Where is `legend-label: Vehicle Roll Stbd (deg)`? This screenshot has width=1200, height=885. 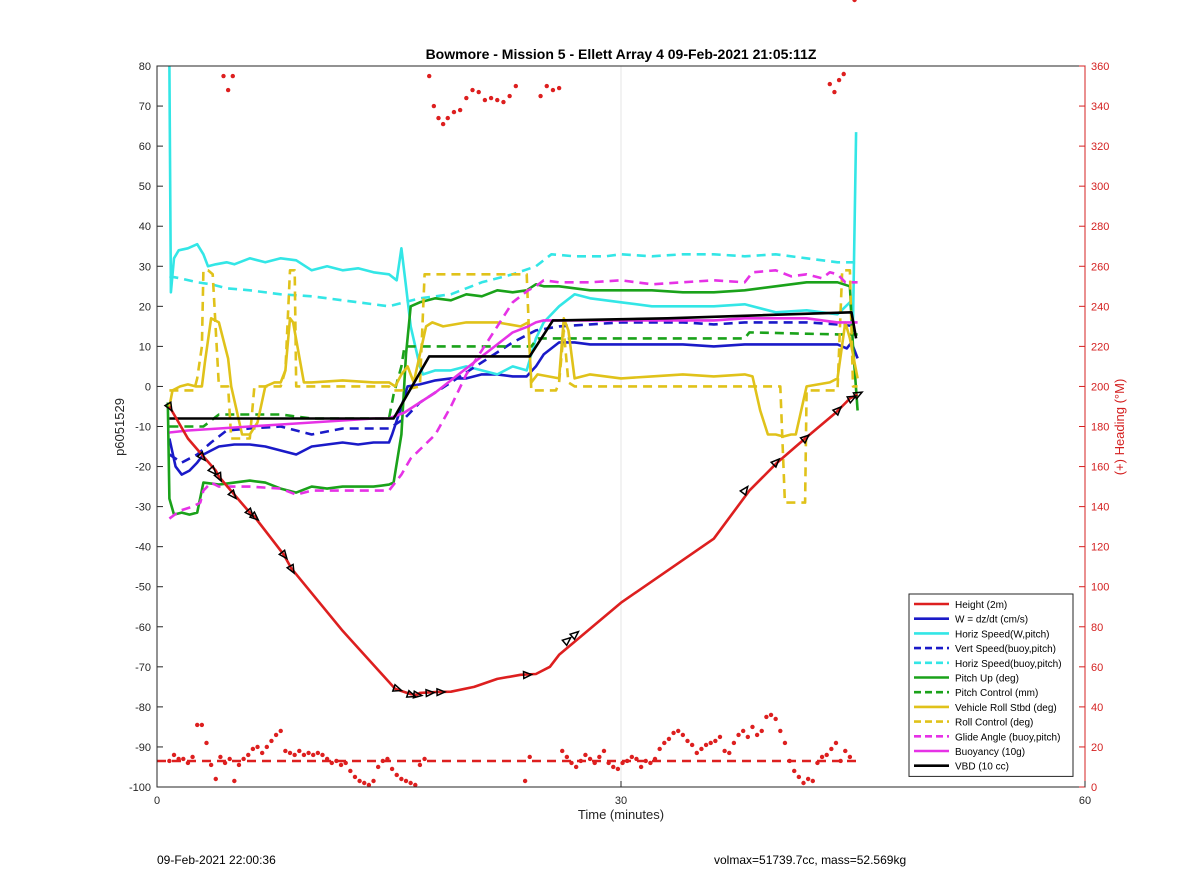 legend-label: Vehicle Roll Stbd (deg) is located at coordinates (1006, 708).